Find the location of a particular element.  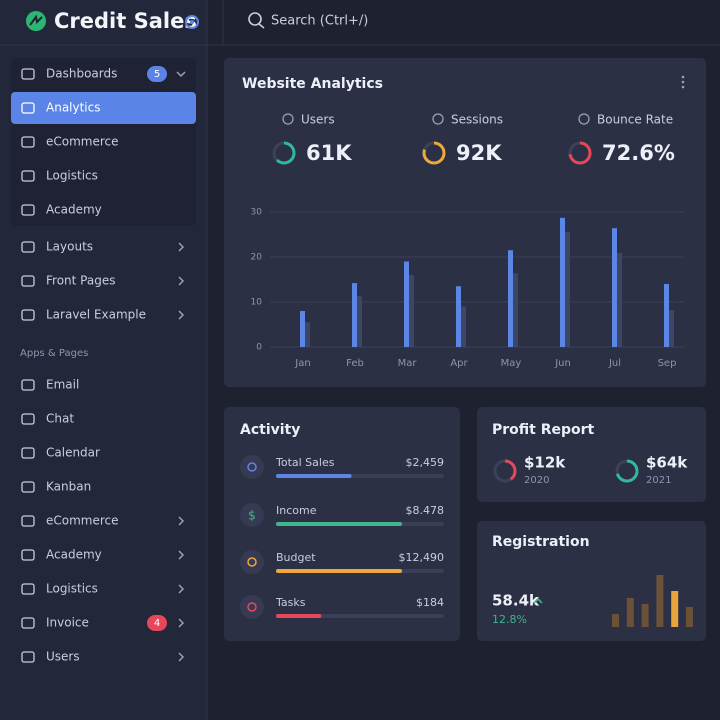

activity-value: $2,459 is located at coordinates (425, 462).